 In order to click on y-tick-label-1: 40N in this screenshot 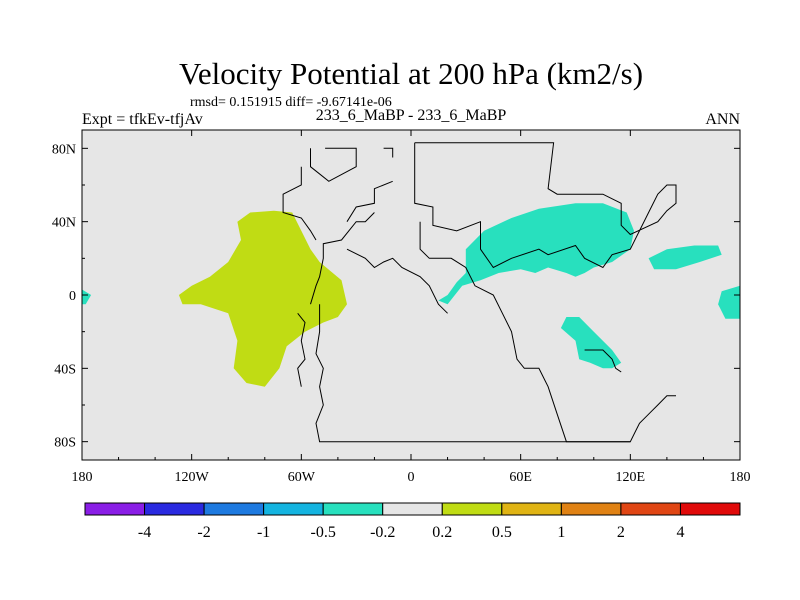, I will do `click(64, 223)`.